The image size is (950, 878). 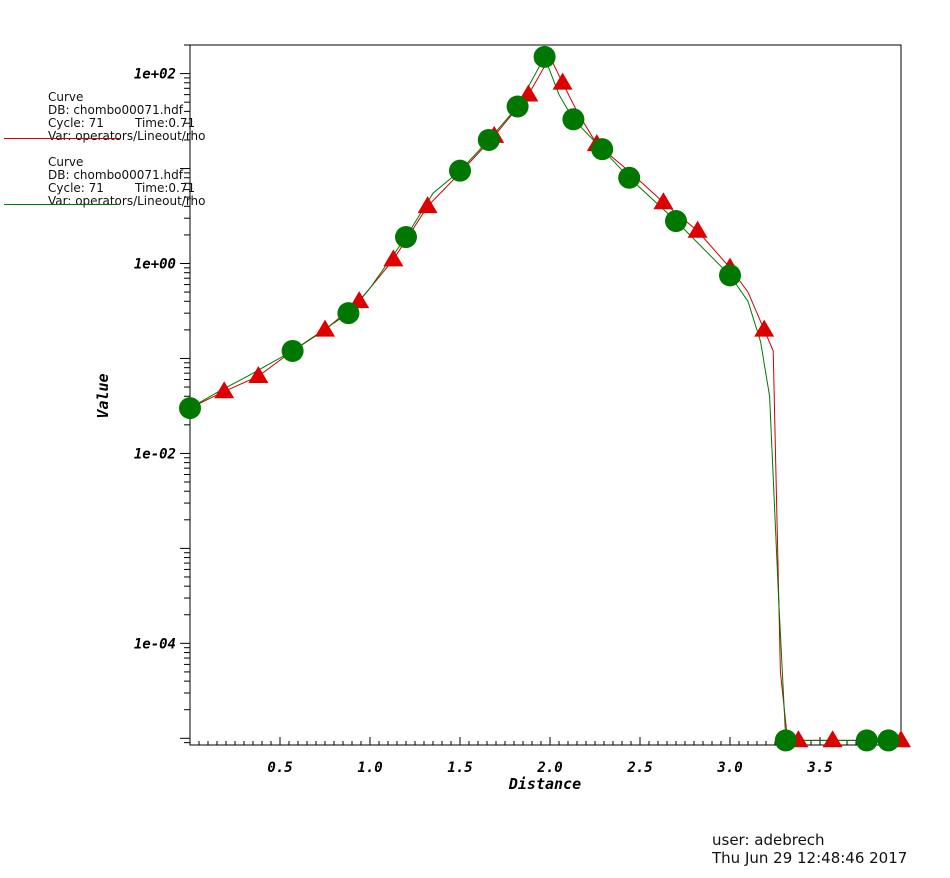 What do you see at coordinates (819, 768) in the screenshot?
I see `x-tick-label: 3.5` at bounding box center [819, 768].